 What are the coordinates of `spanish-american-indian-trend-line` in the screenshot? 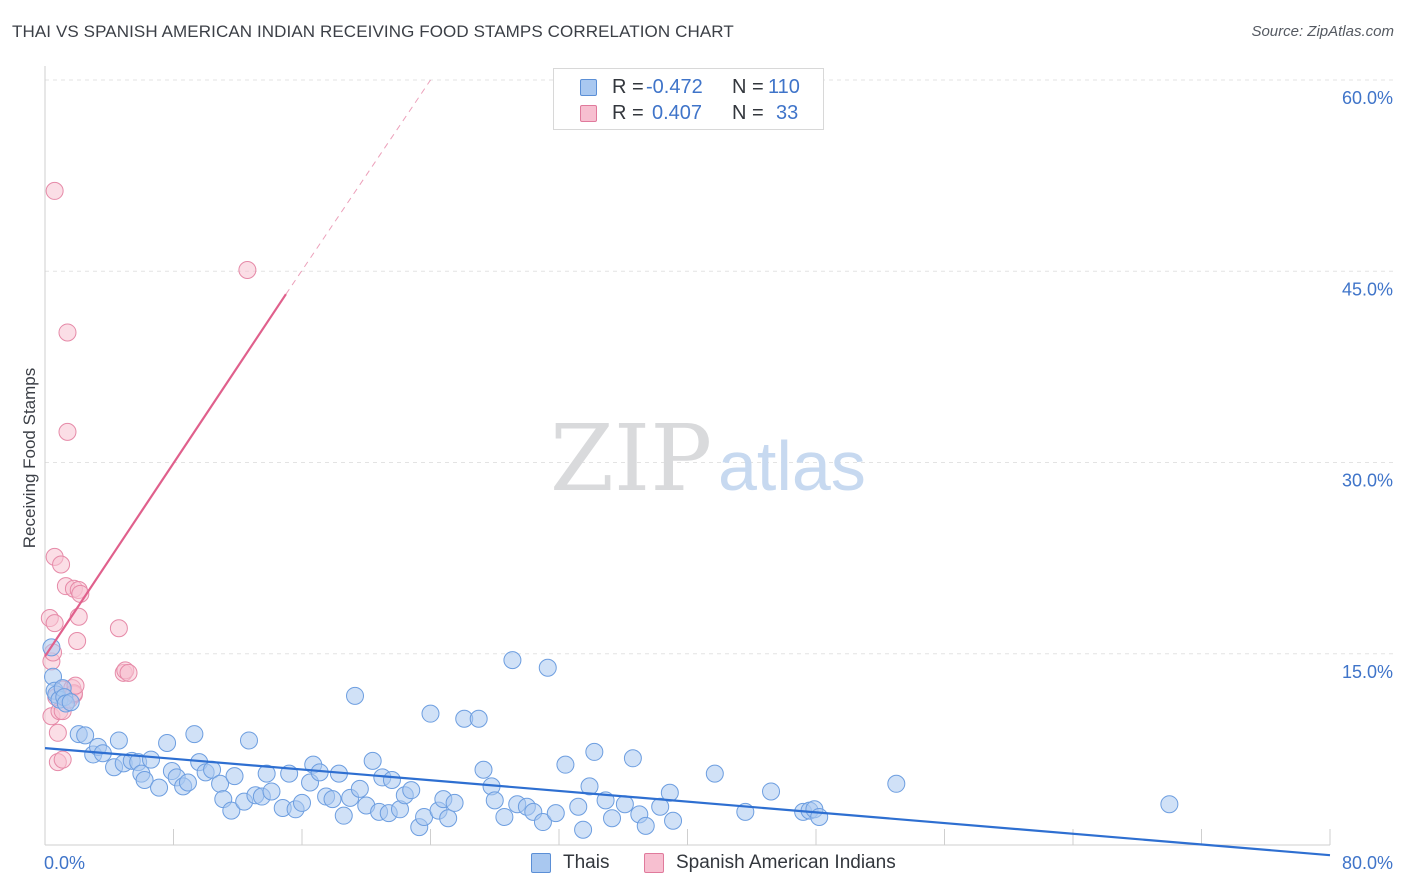 It's located at (165, 475).